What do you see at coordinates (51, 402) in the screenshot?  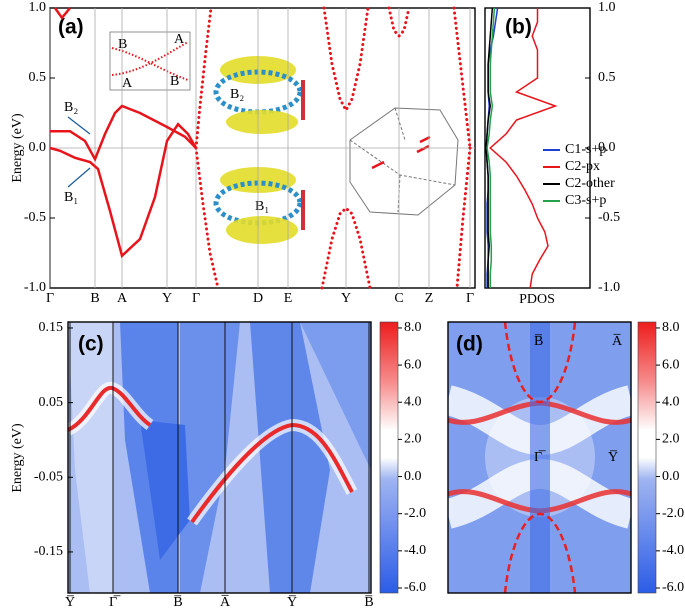 I see `y-tick-label: 0.05` at bounding box center [51, 402].